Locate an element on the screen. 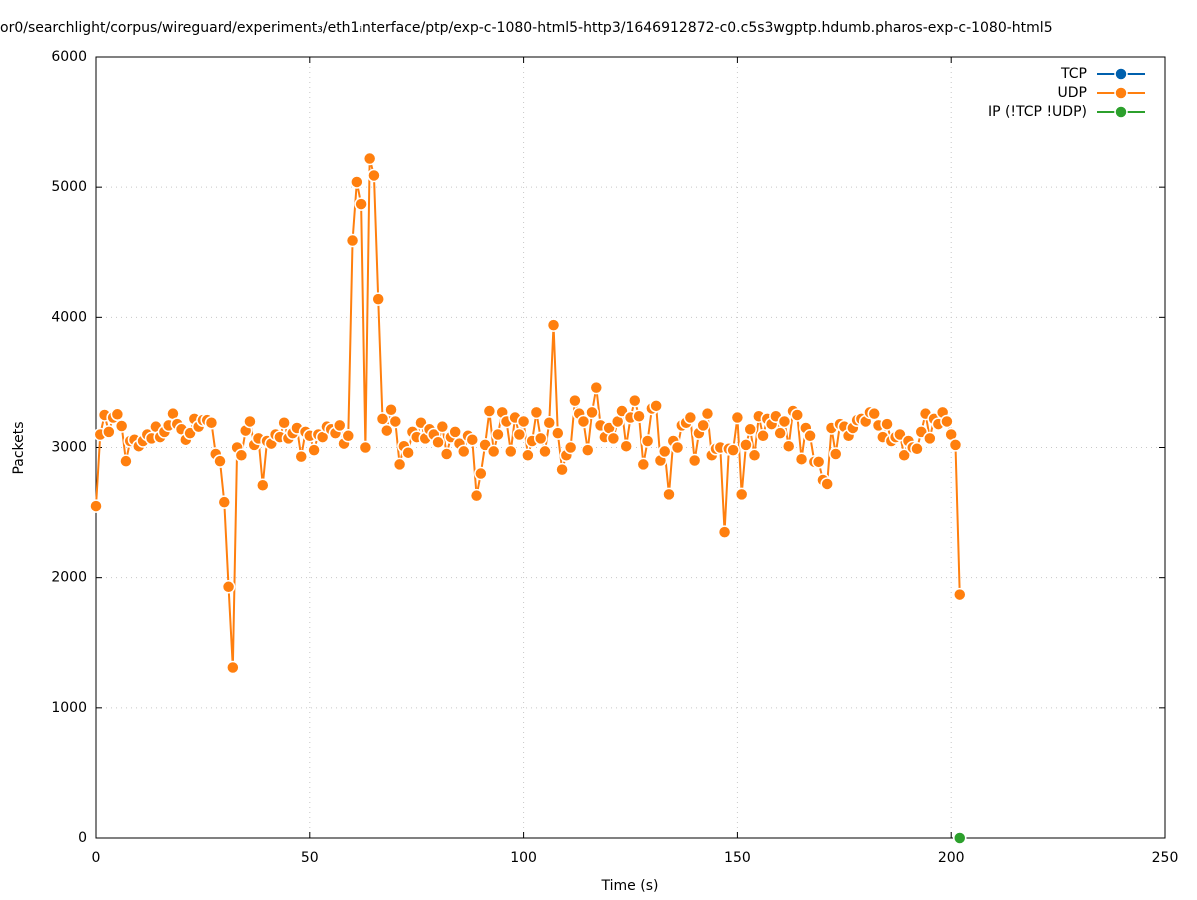  y-tick-label: 4000 is located at coordinates (69, 317).